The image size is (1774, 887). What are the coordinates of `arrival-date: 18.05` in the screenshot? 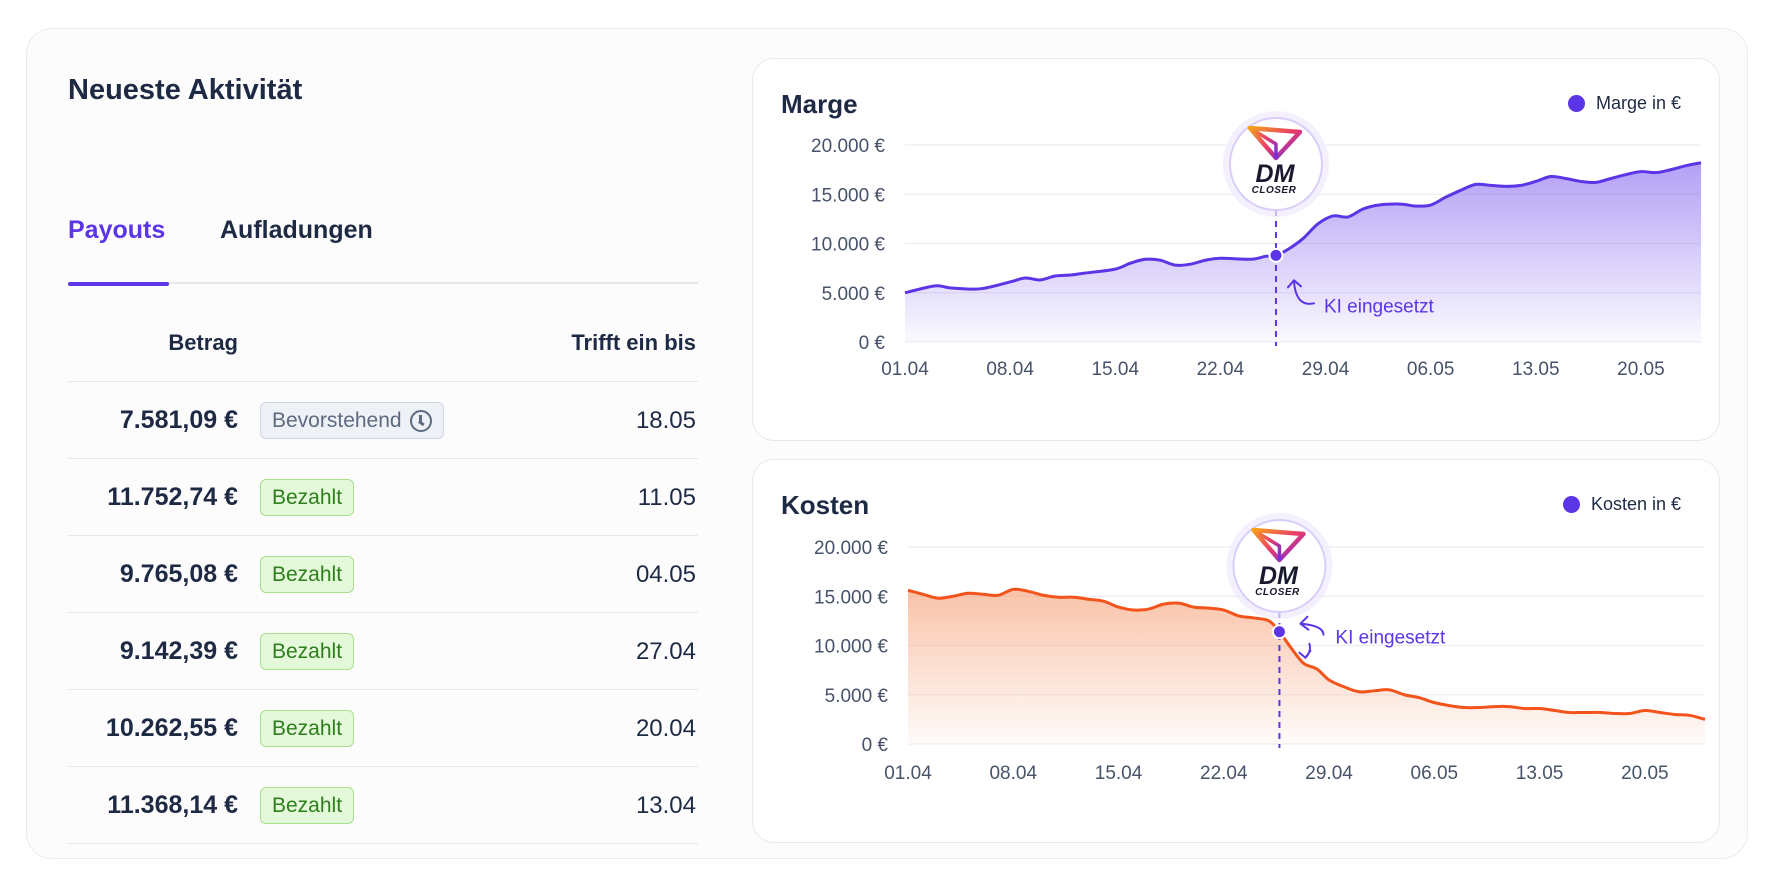 It's located at (665, 420).